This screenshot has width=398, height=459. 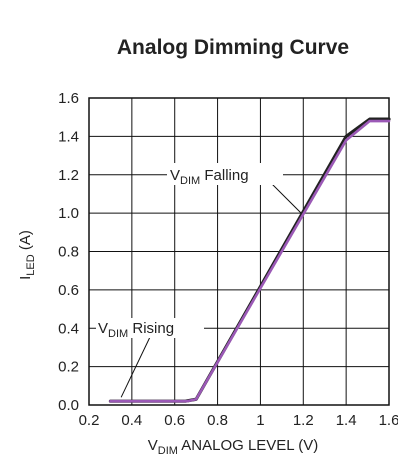 What do you see at coordinates (174, 420) in the screenshot?
I see `x-tick-label: 0.6` at bounding box center [174, 420].